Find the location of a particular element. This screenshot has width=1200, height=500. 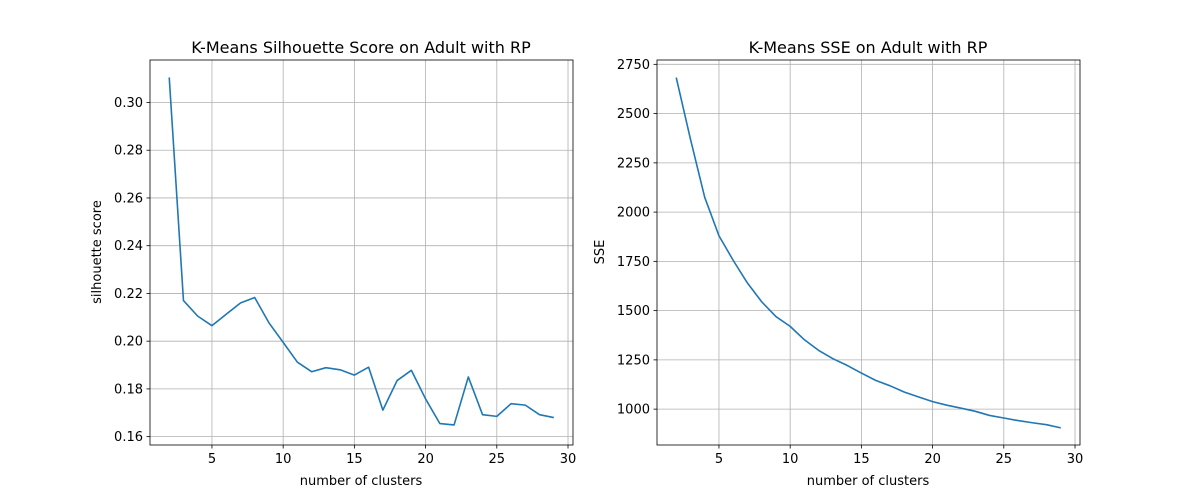

y-tick-label: 2000 is located at coordinates (633, 213).